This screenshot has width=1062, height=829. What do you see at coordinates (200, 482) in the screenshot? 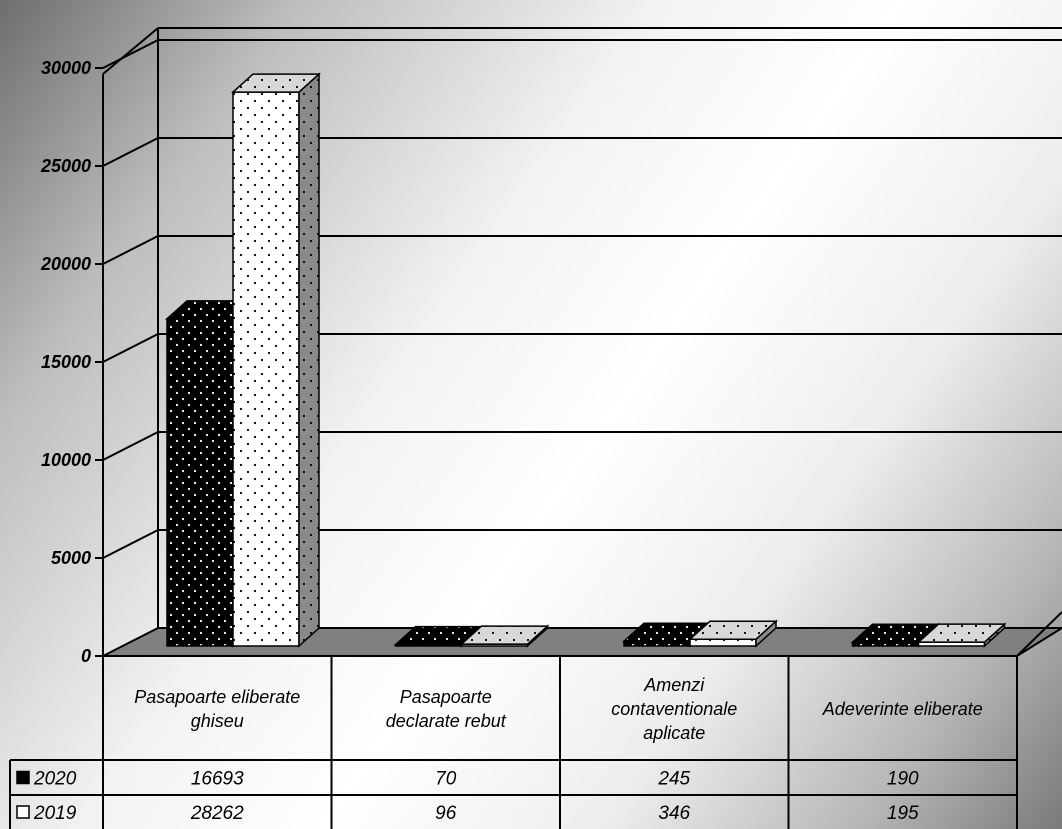
I see `bar-2020-front` at bounding box center [200, 482].